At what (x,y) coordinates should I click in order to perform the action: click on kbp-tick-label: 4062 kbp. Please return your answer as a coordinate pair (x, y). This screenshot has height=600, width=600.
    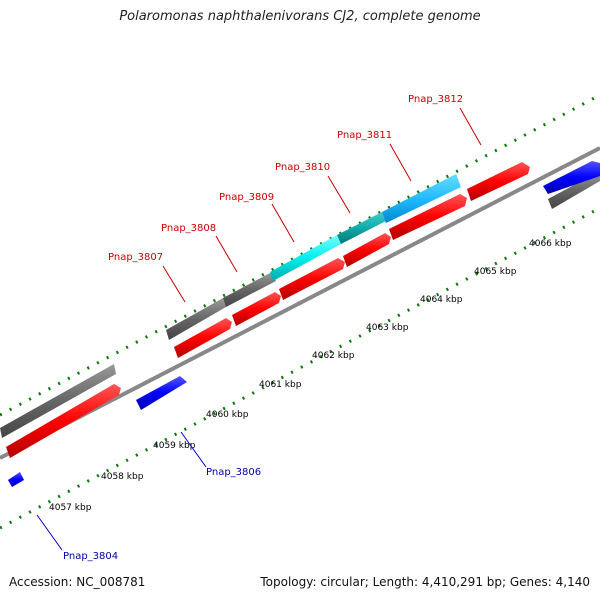
    Looking at the image, I should click on (333, 356).